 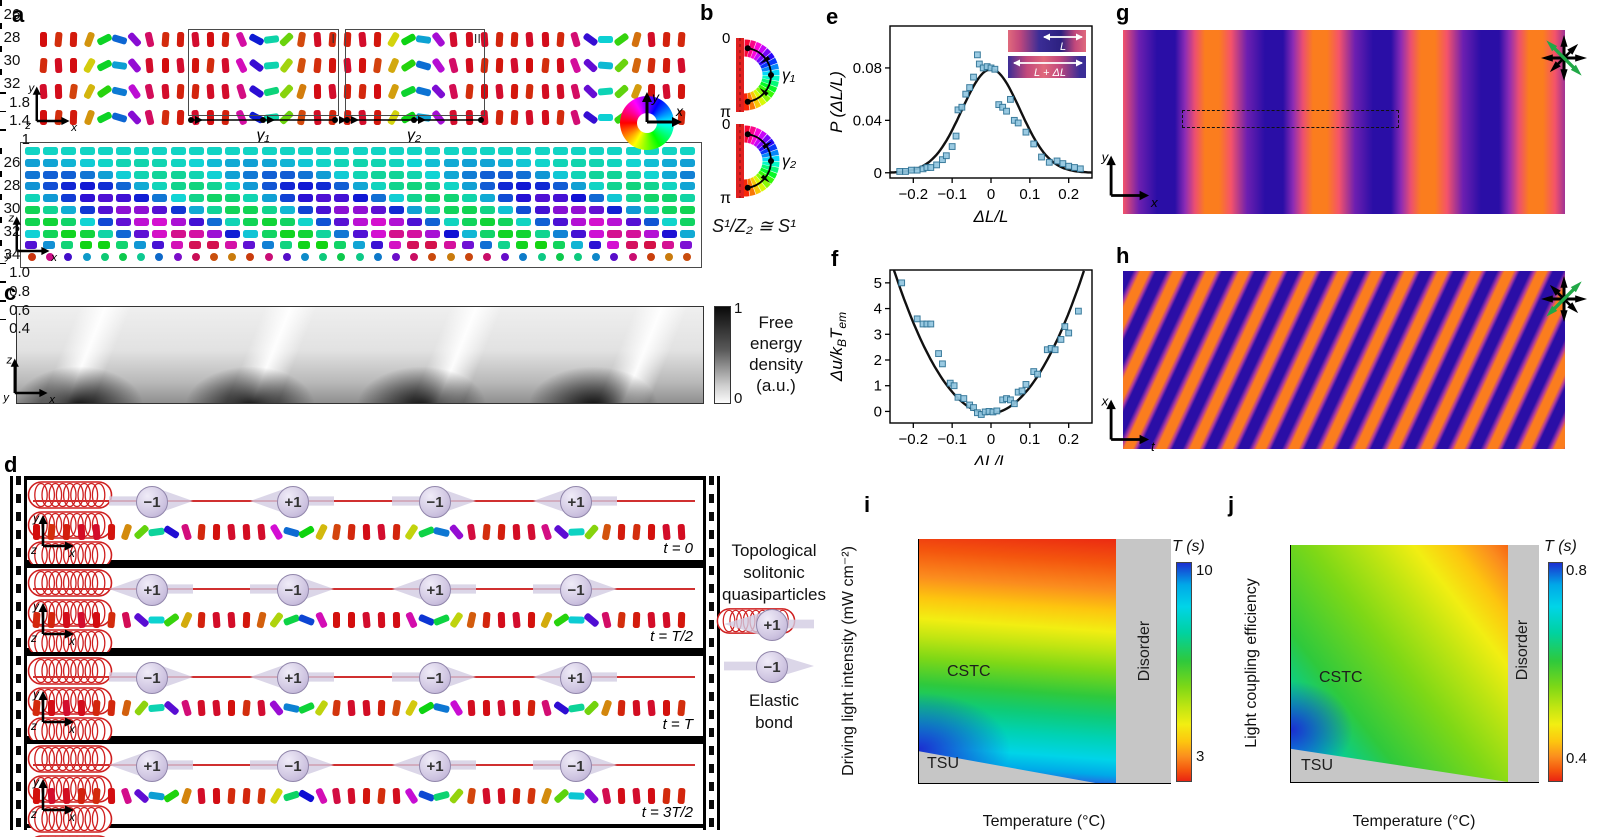 I want to click on x-tick-label: 32, so click(x=12, y=83).